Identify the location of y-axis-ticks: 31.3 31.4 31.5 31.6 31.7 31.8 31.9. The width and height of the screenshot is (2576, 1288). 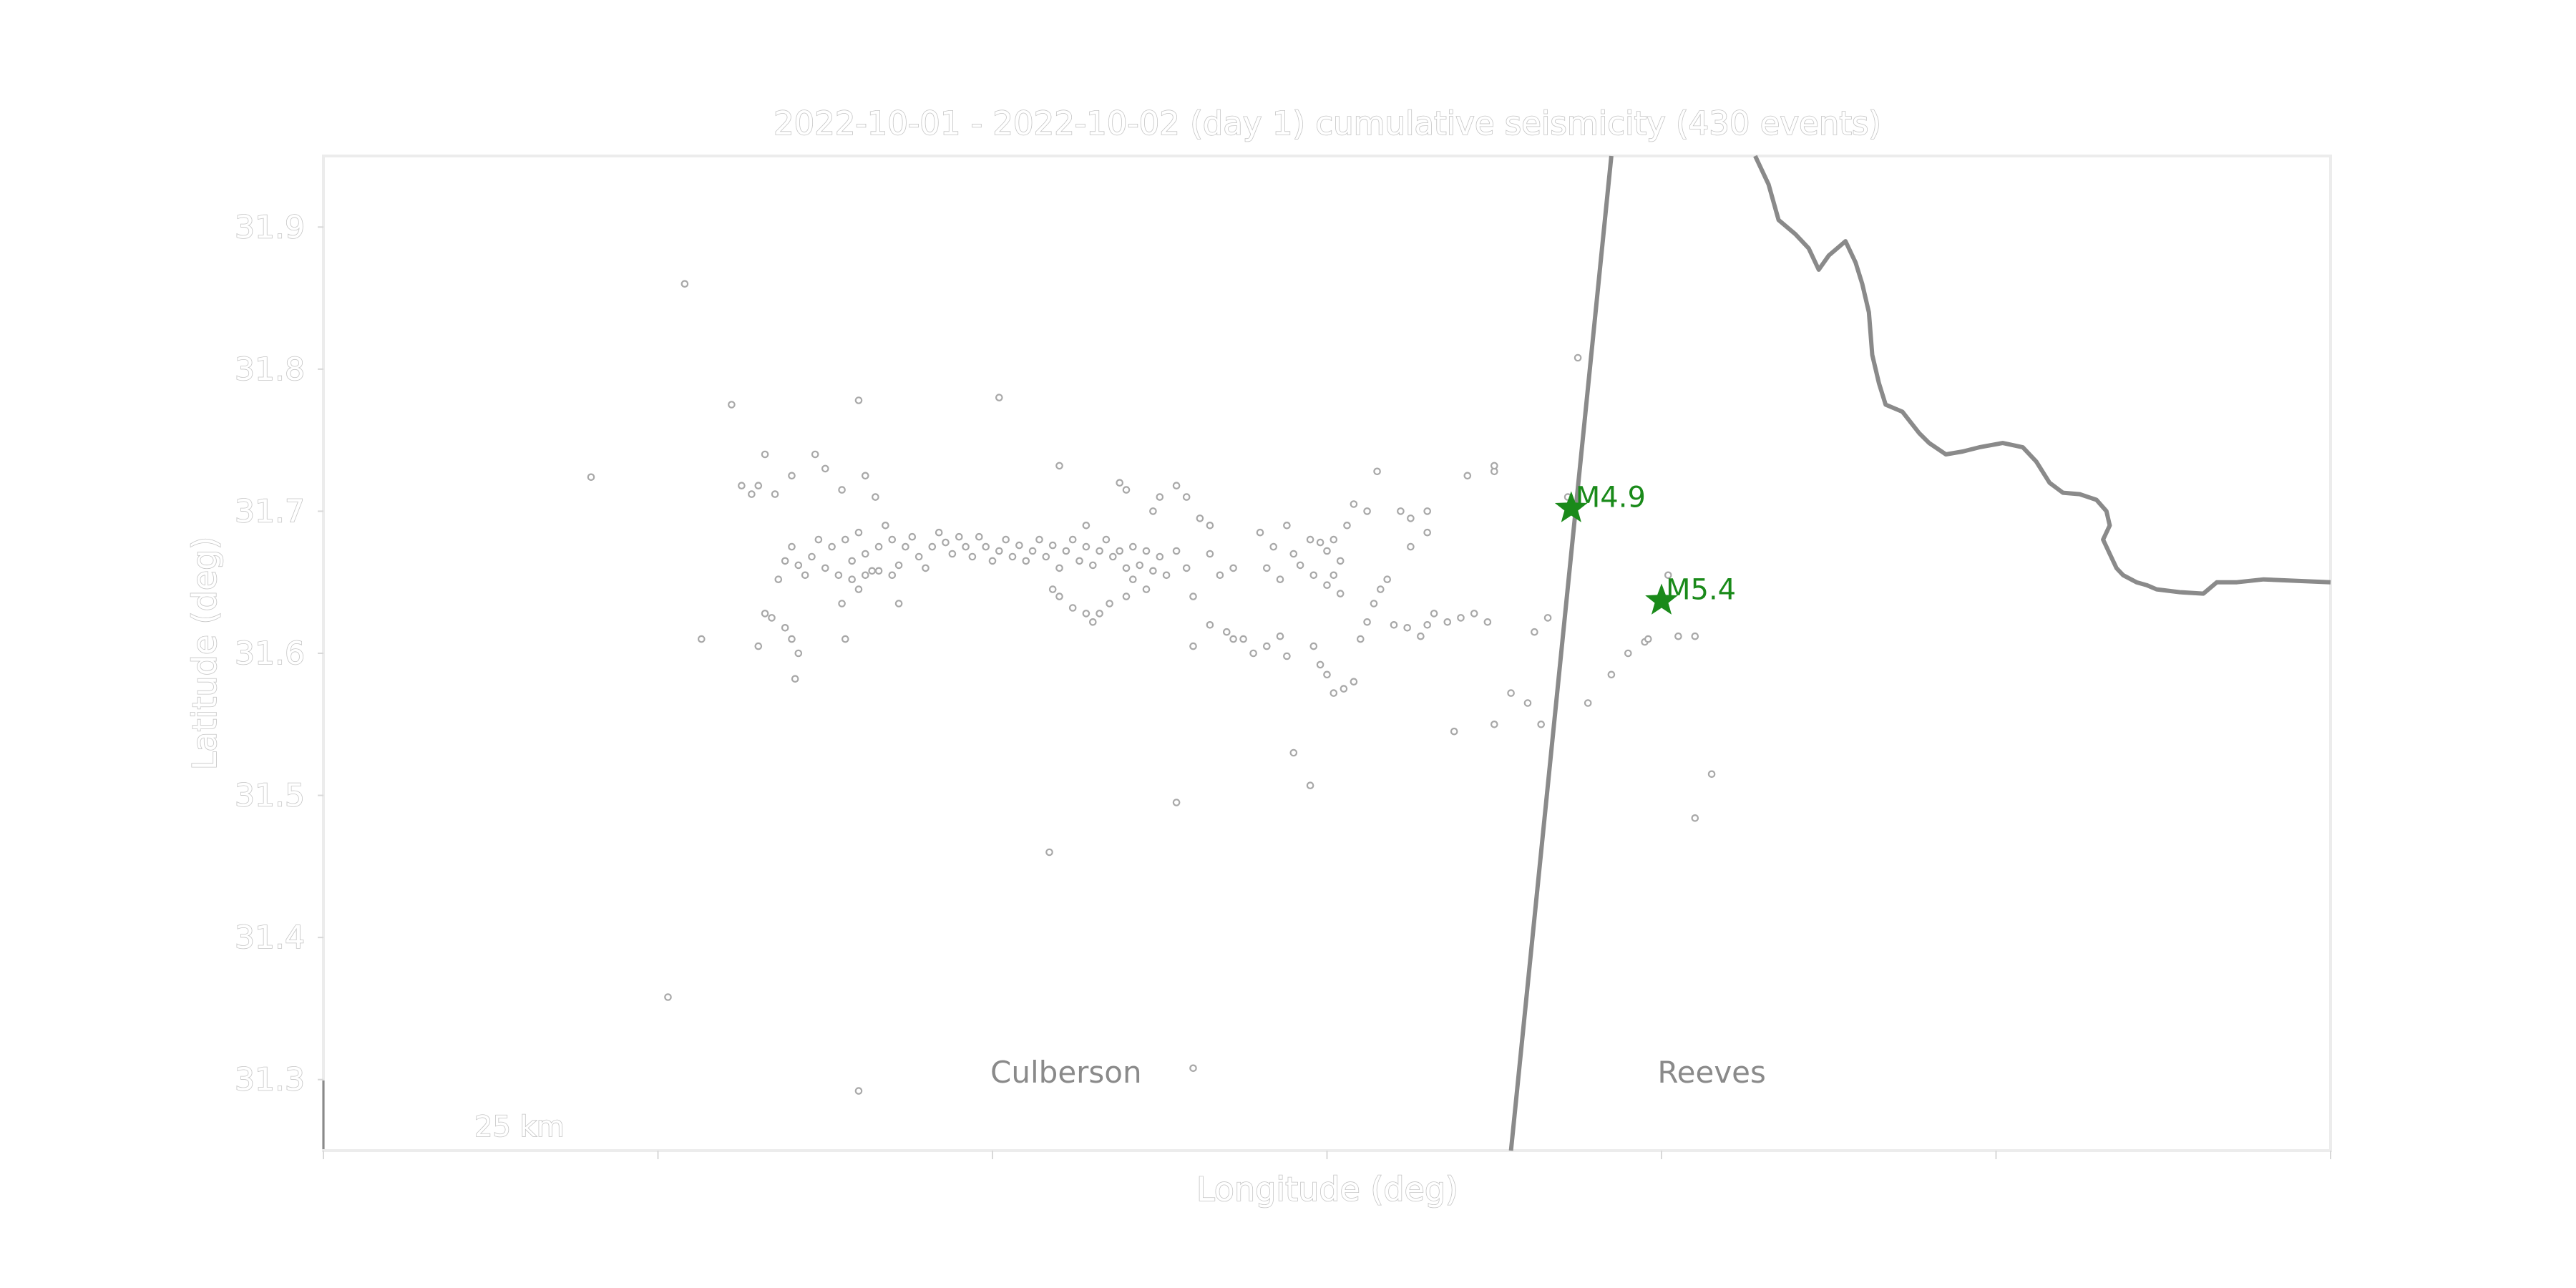
(278, 653).